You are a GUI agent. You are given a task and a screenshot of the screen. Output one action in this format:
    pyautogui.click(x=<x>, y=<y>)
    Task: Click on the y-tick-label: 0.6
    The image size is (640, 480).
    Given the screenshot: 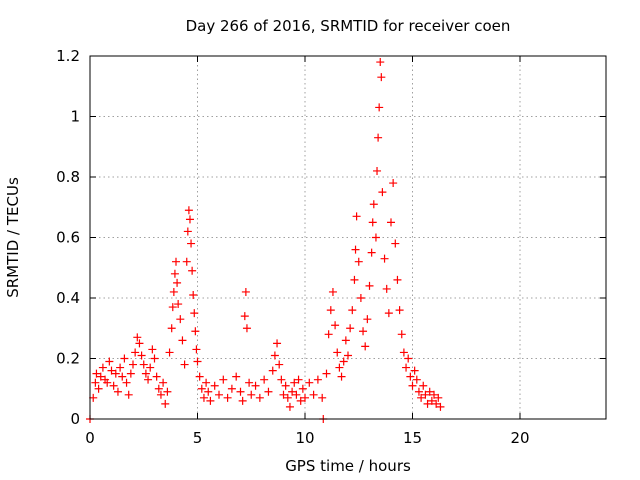 What is the action you would take?
    pyautogui.click(x=68, y=238)
    